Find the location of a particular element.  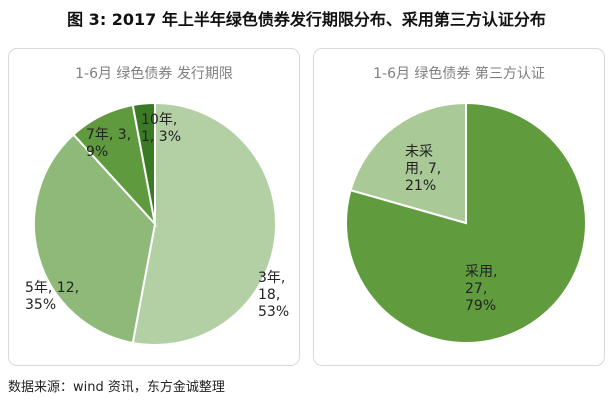

certification-chart-title: 1-6月 绿色债券 第三方认证 is located at coordinates (459, 74).